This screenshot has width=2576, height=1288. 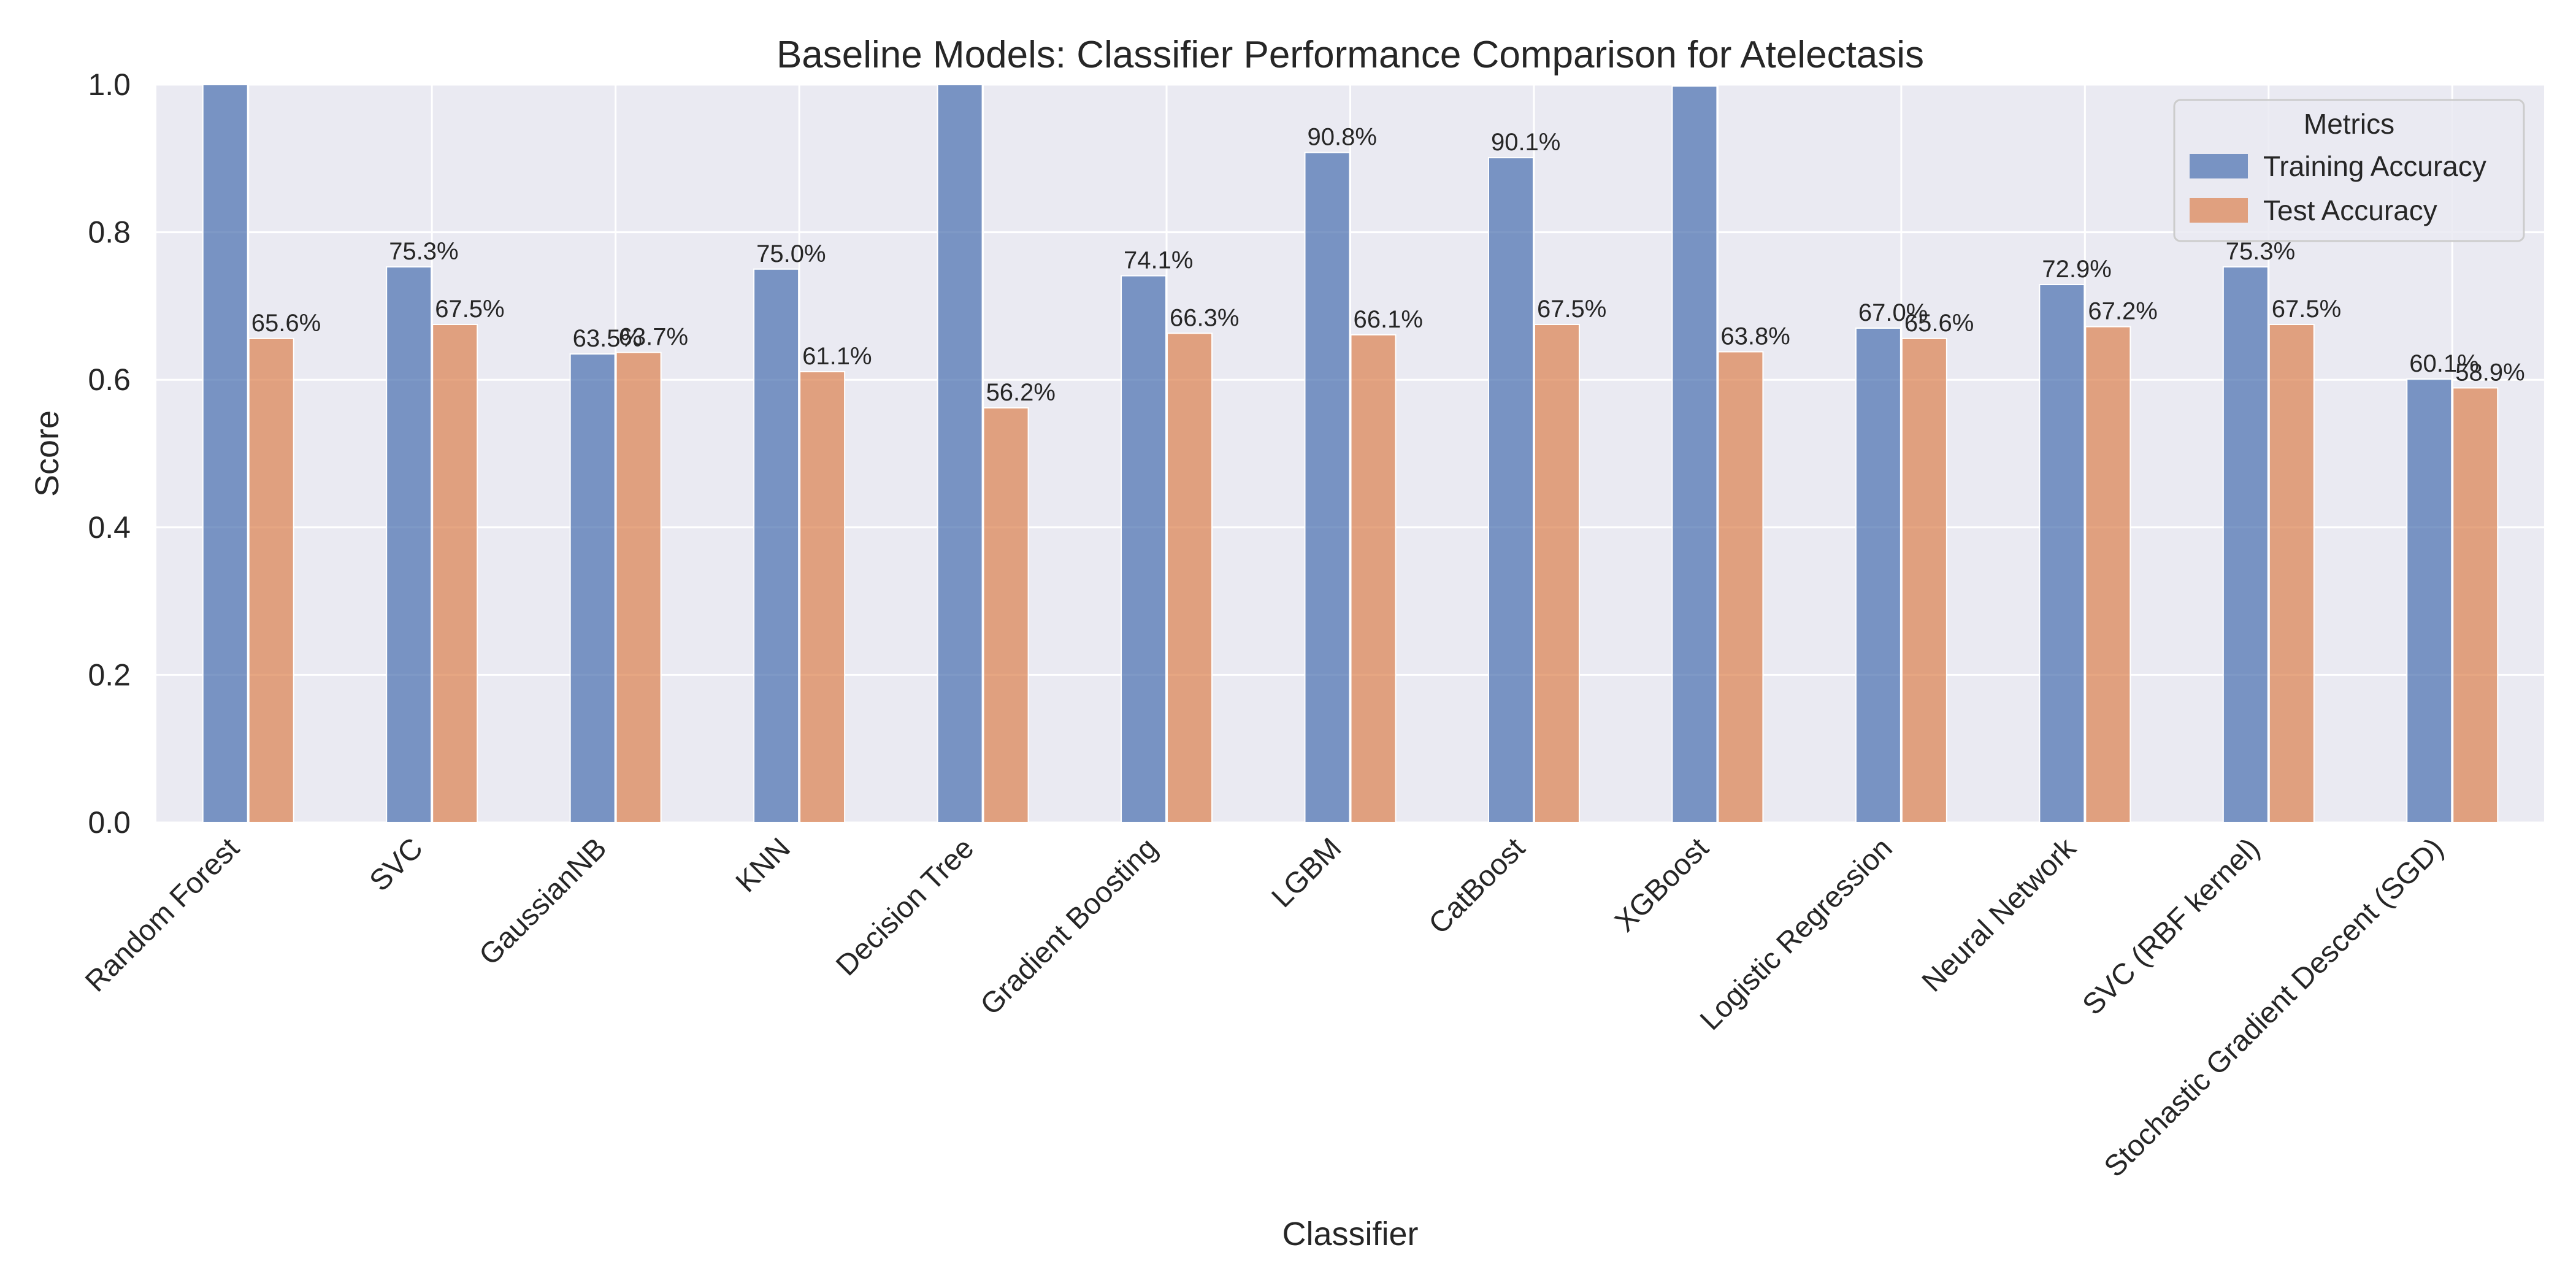 What do you see at coordinates (2306, 309) in the screenshot?
I see `data-label-test-11: 67.5%` at bounding box center [2306, 309].